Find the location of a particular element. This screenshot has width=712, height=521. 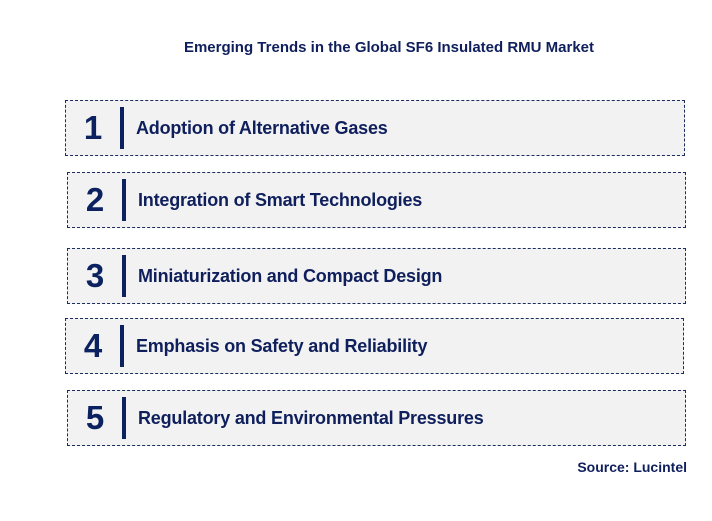

trend-item-1: 1 Adoption of Alternative Gases is located at coordinates (375, 128).